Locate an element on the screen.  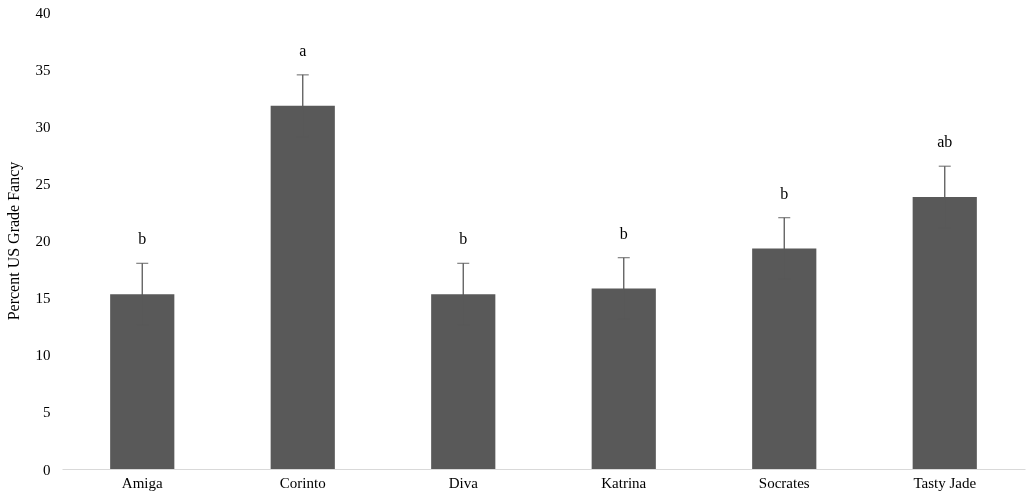
y-tick-label: 5 is located at coordinates (47, 412).